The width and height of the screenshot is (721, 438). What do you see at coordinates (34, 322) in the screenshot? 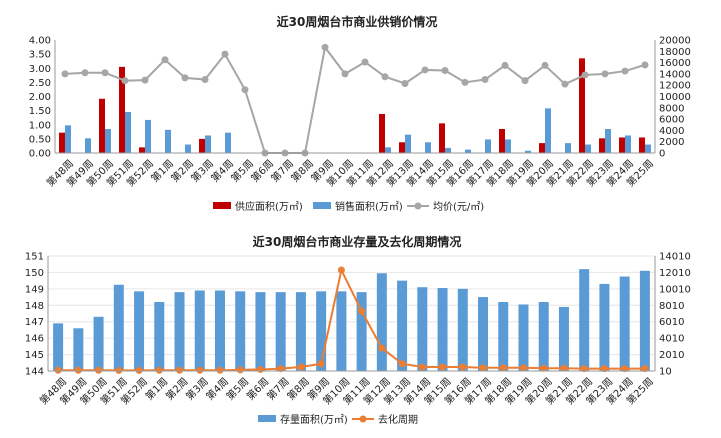
I see `y-left-tick-label: 147` at bounding box center [34, 322].